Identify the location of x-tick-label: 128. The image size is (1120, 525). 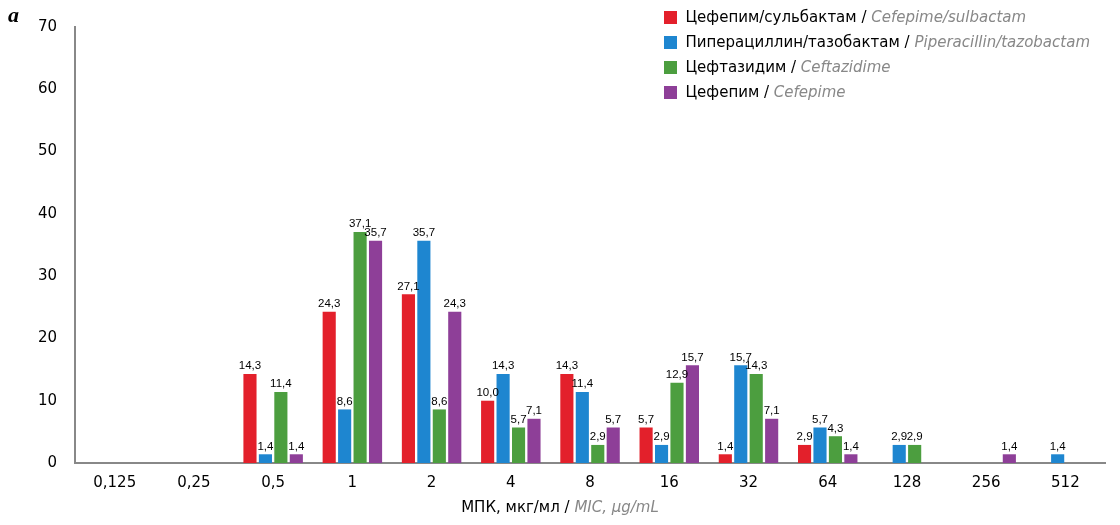
(907, 481).